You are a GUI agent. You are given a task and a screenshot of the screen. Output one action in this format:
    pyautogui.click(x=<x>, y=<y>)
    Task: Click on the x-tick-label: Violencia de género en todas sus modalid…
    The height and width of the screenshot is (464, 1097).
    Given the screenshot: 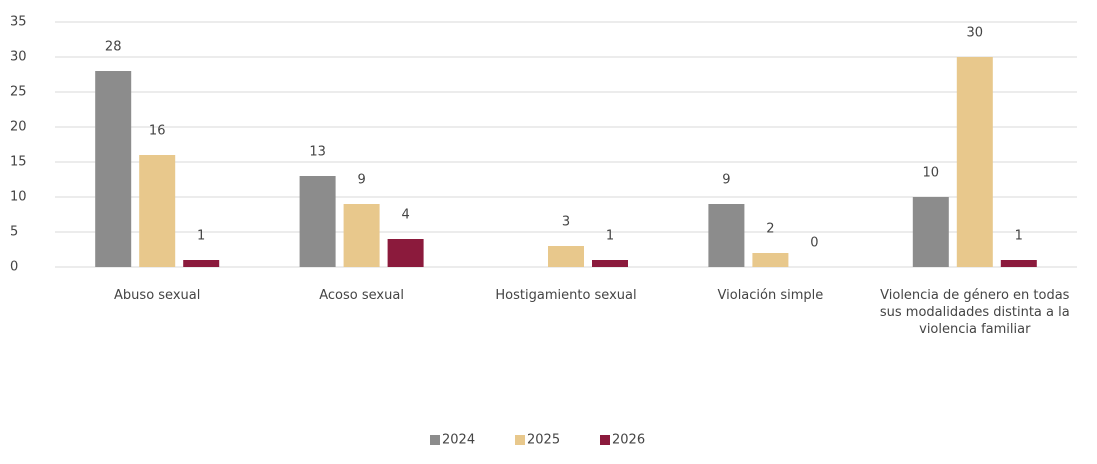 What is the action you would take?
    pyautogui.click(x=974, y=312)
    